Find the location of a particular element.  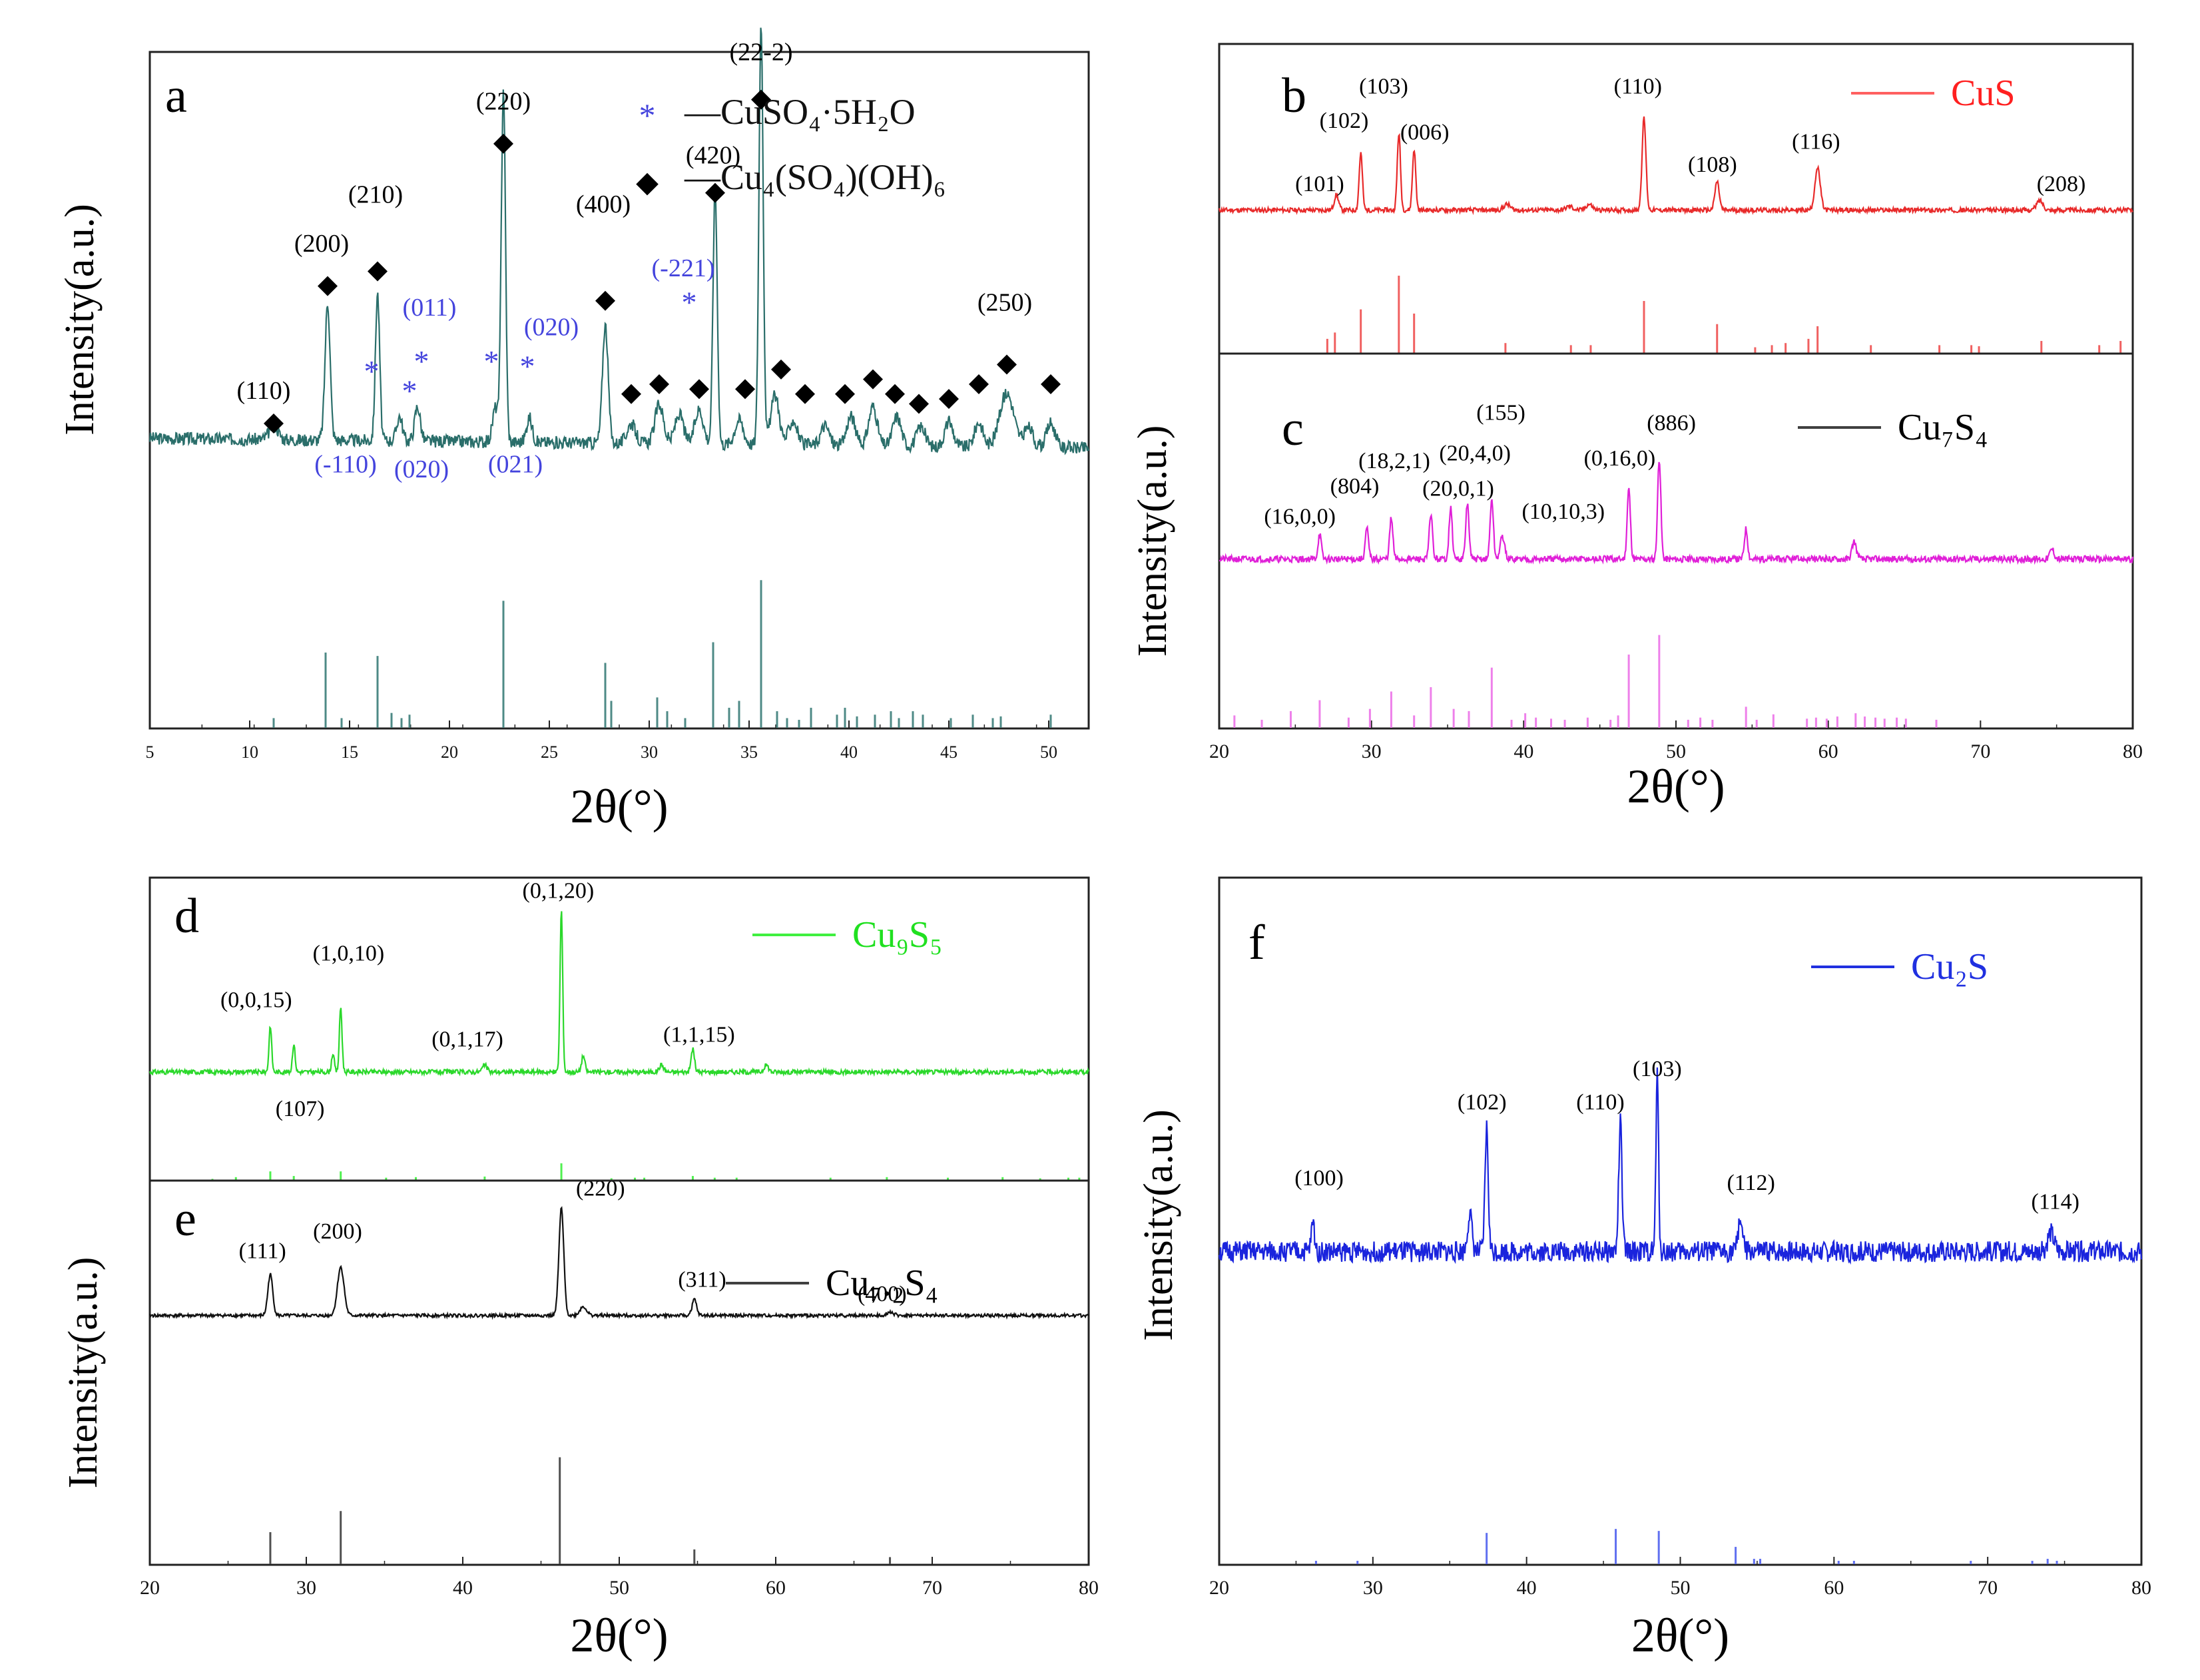

peak-label: (111) is located at coordinates (262, 1251).